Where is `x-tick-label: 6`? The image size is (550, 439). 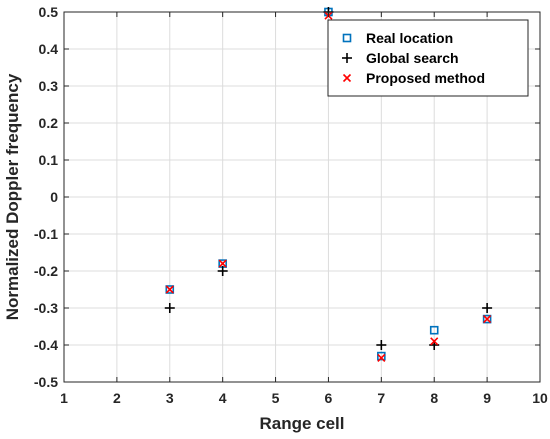
x-tick-label: 6 is located at coordinates (329, 398).